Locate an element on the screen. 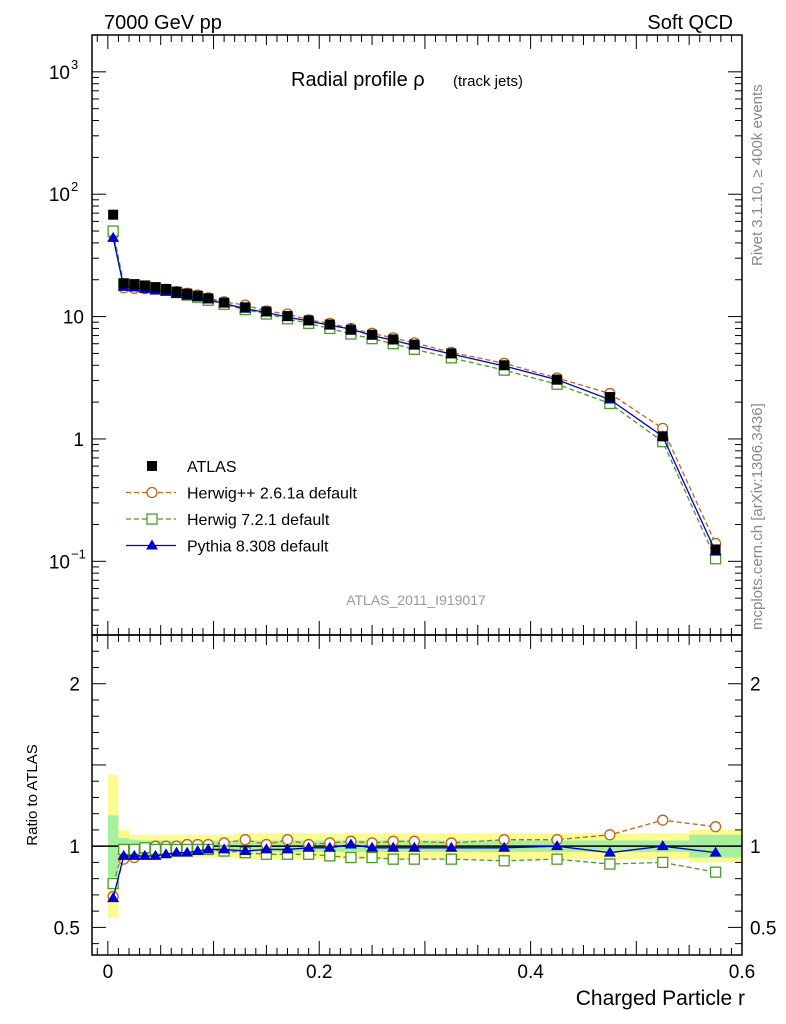  ratio-y-tick-label: 2 is located at coordinates (74, 685).